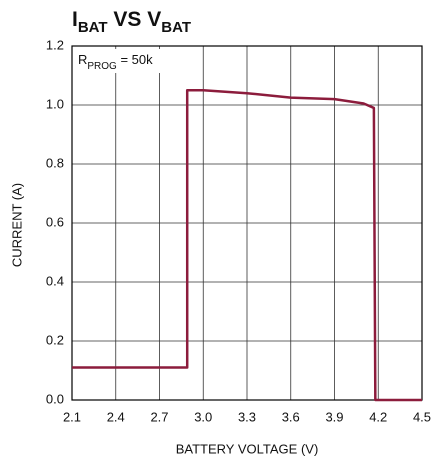 Image resolution: width=435 pixels, height=461 pixels. Describe the element at coordinates (55, 221) in the screenshot. I see `y-tick-label: 0.6` at that location.